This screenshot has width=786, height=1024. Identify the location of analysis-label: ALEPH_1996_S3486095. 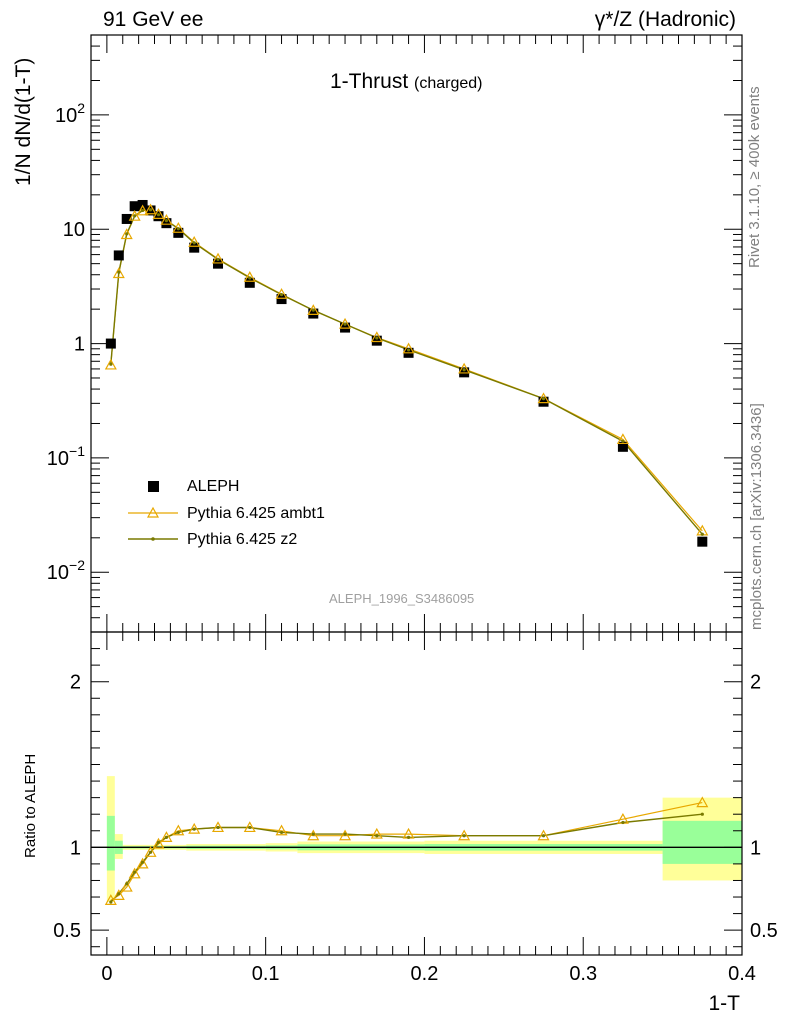
(402, 598).